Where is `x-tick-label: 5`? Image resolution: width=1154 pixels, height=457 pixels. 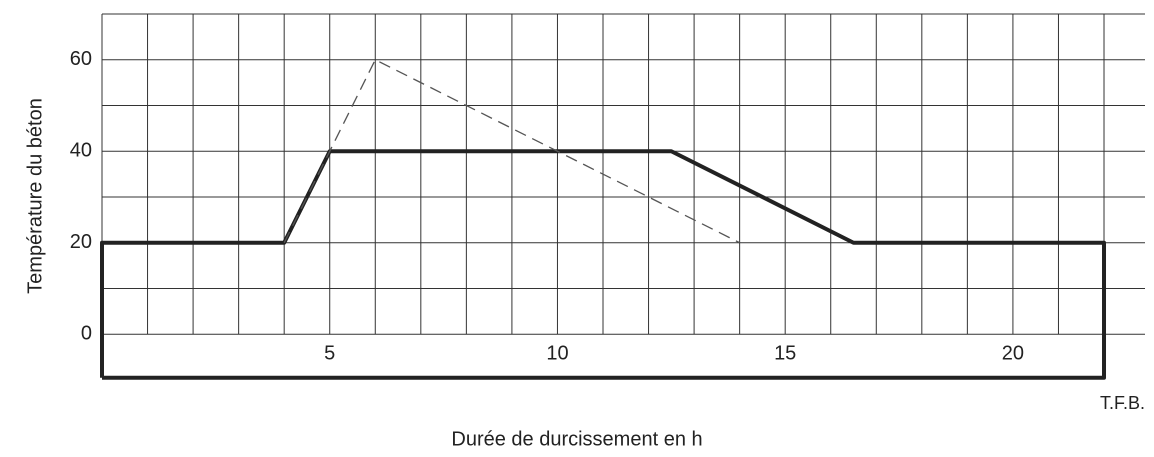
x-tick-label: 5 is located at coordinates (329, 354).